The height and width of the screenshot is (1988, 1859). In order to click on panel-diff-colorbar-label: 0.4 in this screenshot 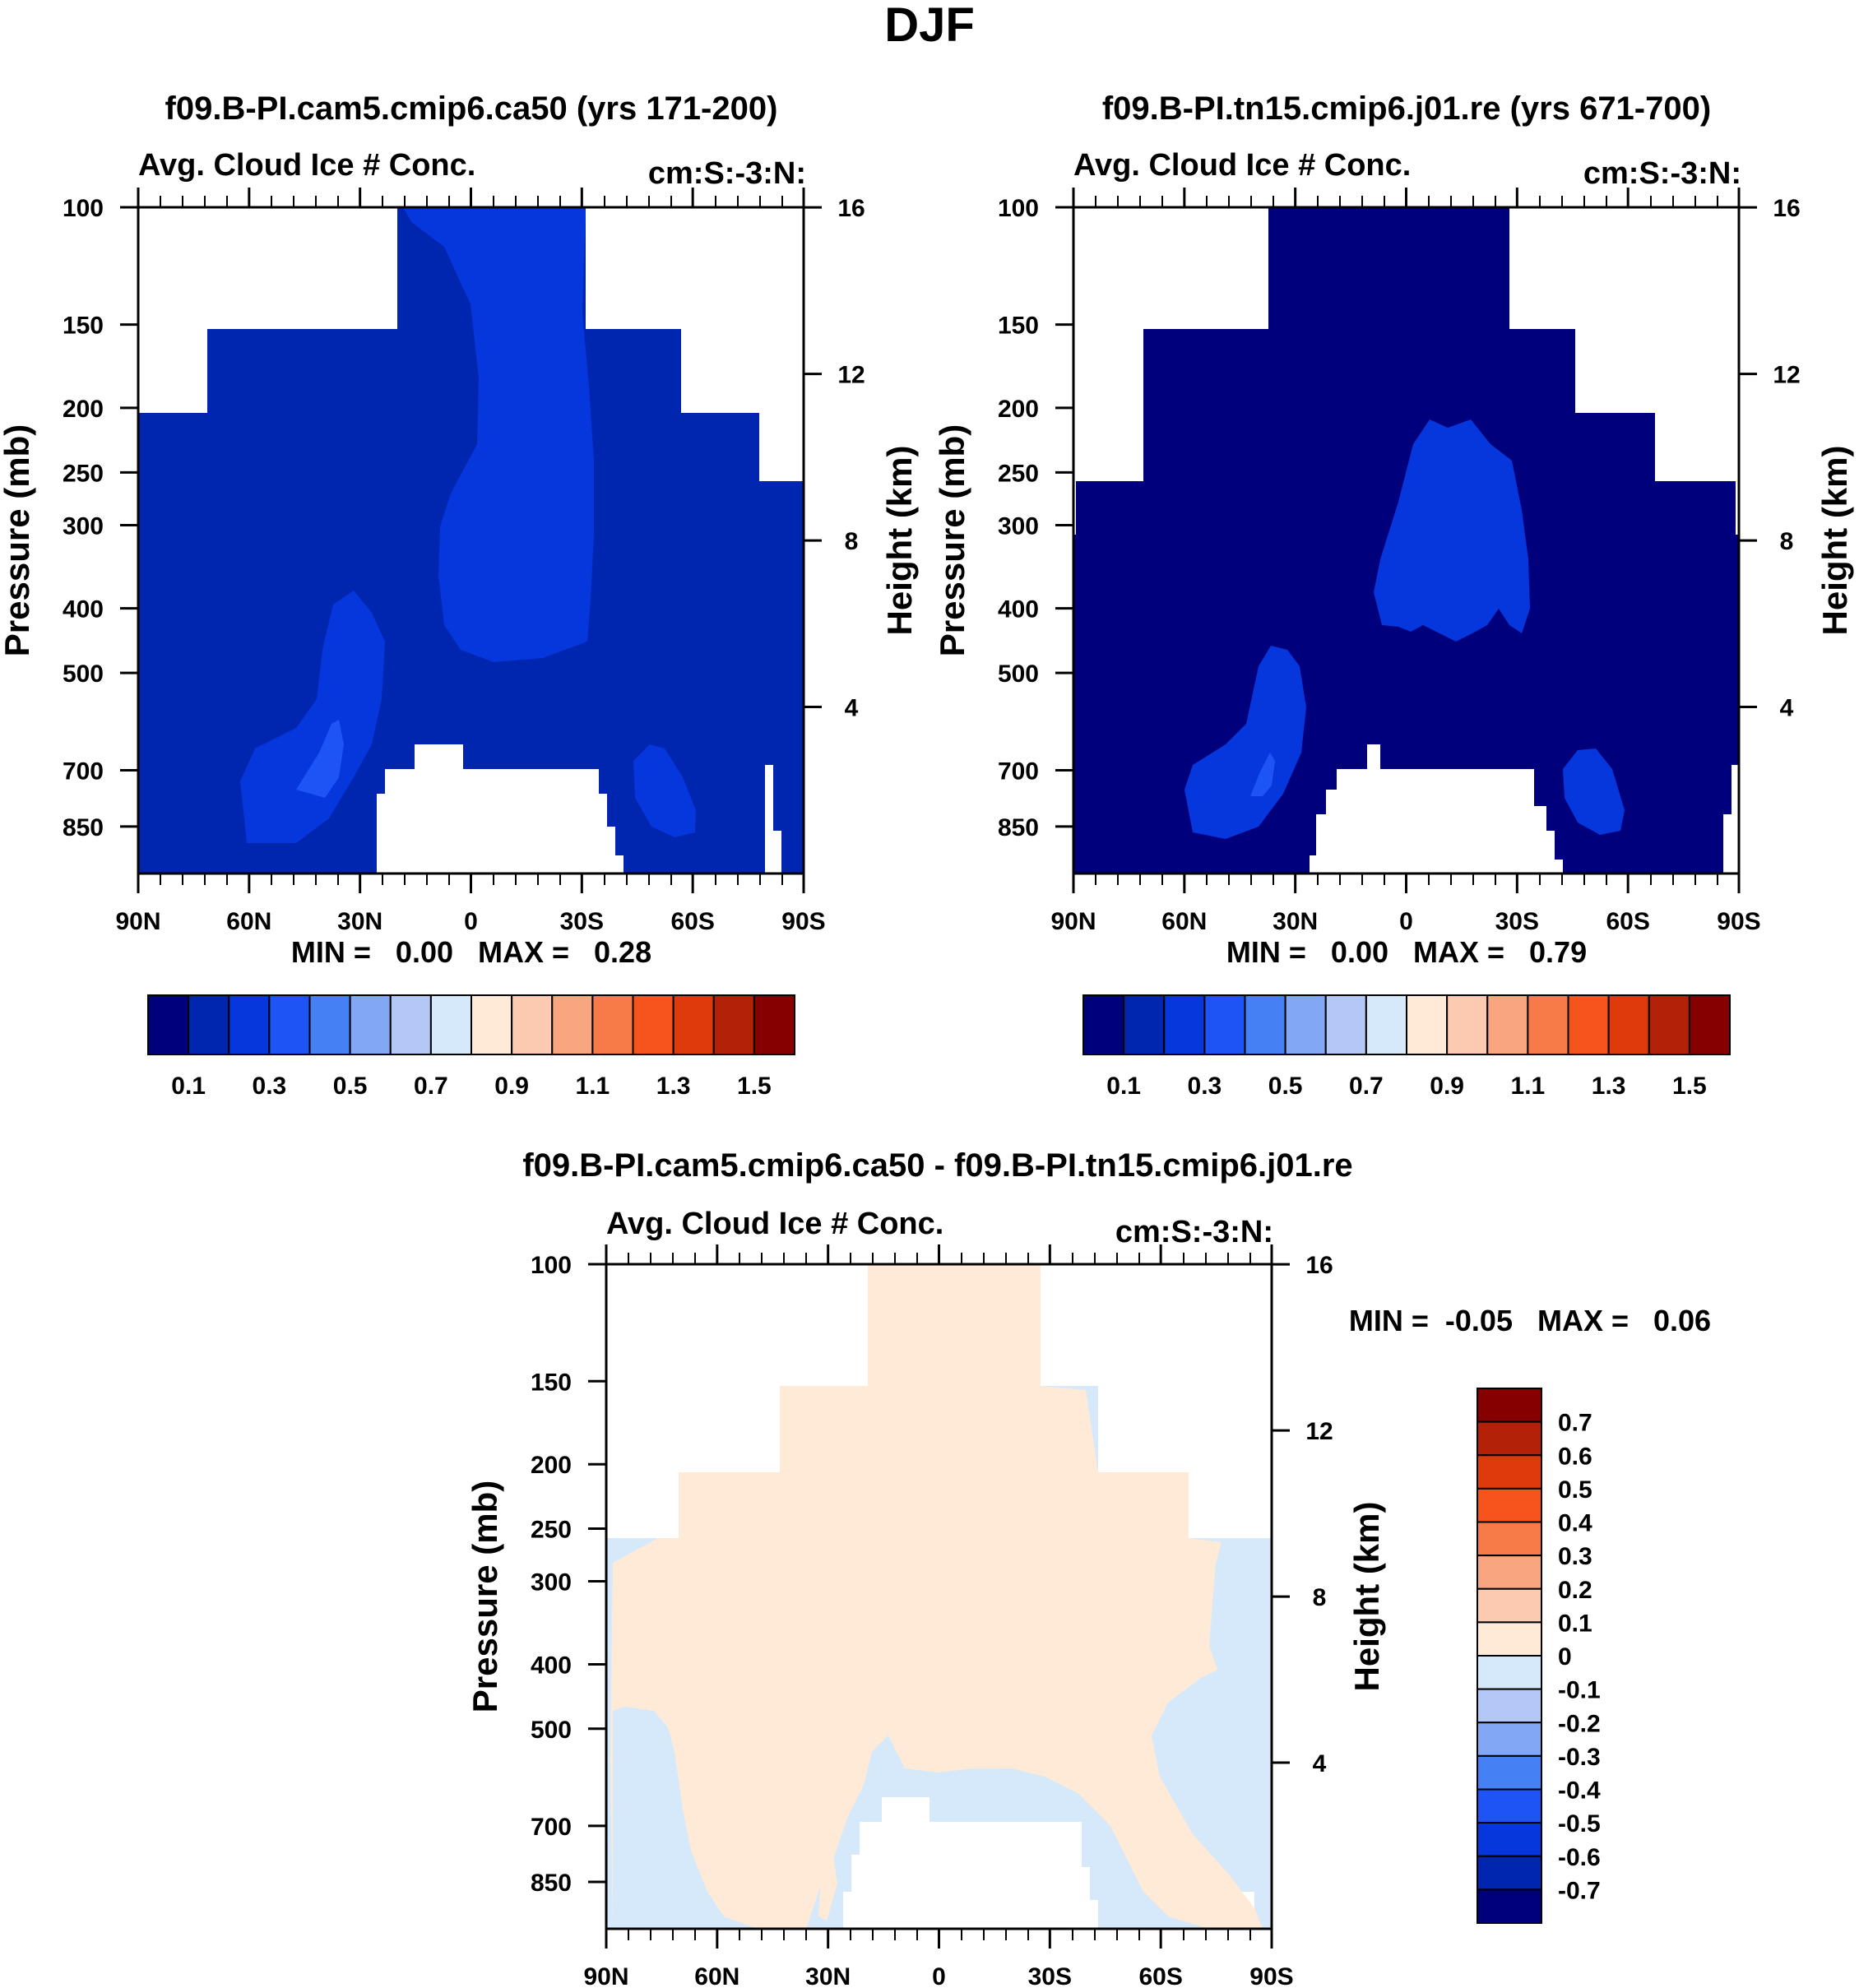, I will do `click(1575, 1524)`.